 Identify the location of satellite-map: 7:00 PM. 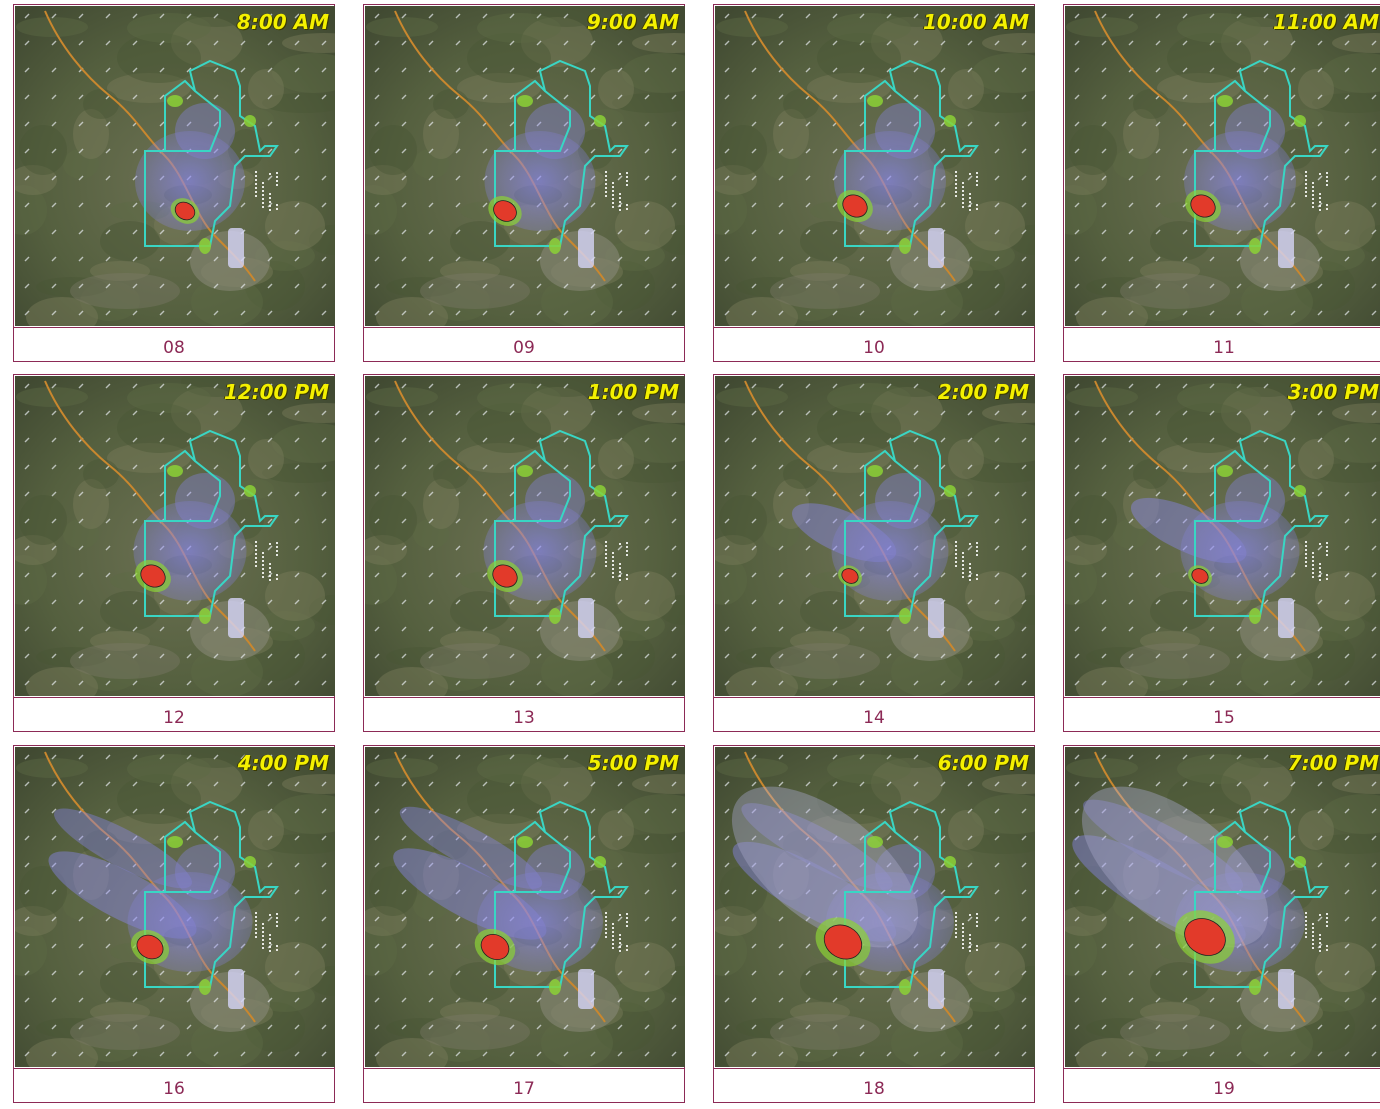
(1222, 907).